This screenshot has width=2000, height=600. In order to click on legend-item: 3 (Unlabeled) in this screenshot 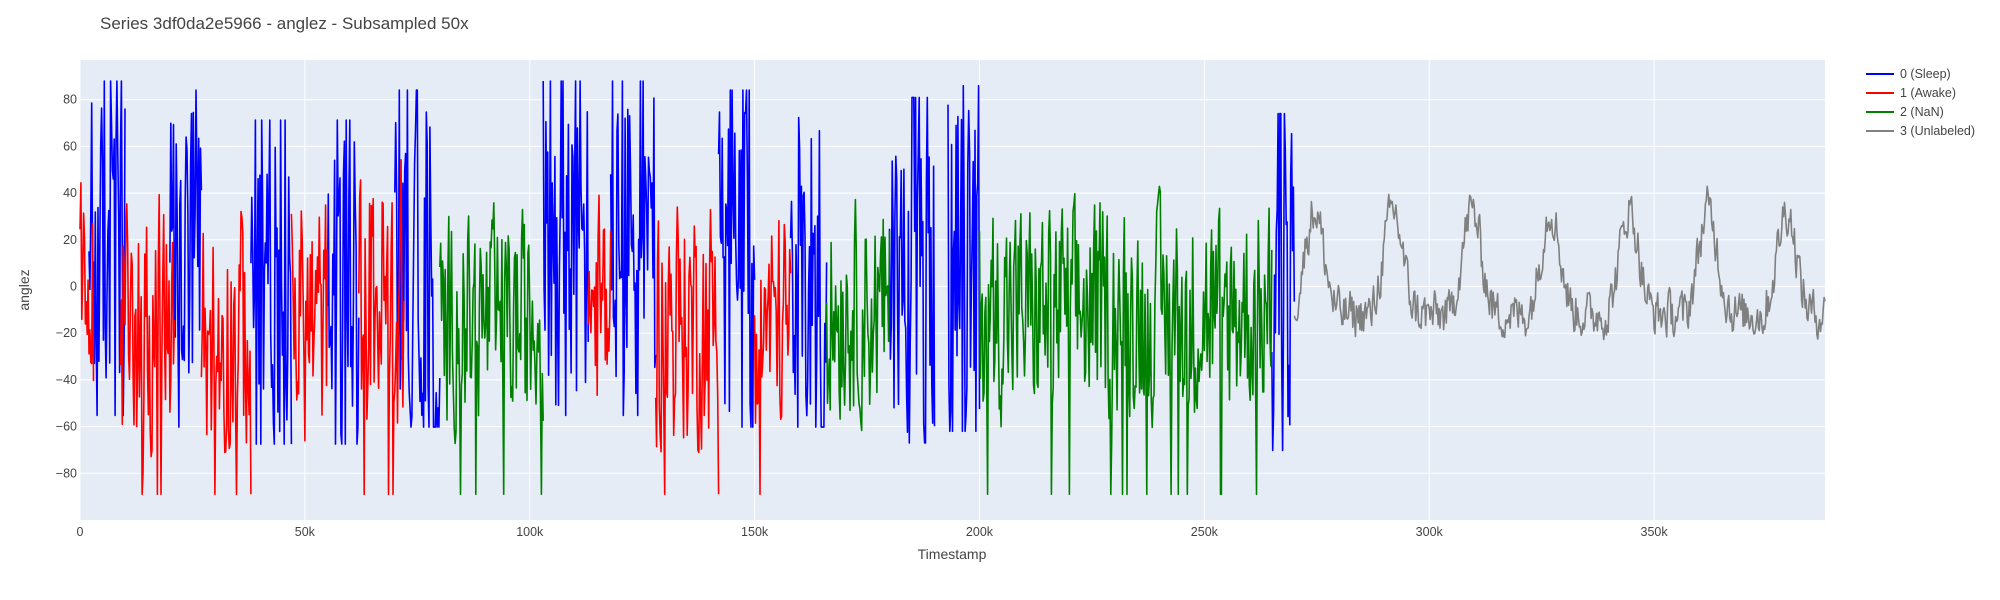, I will do `click(1920, 131)`.